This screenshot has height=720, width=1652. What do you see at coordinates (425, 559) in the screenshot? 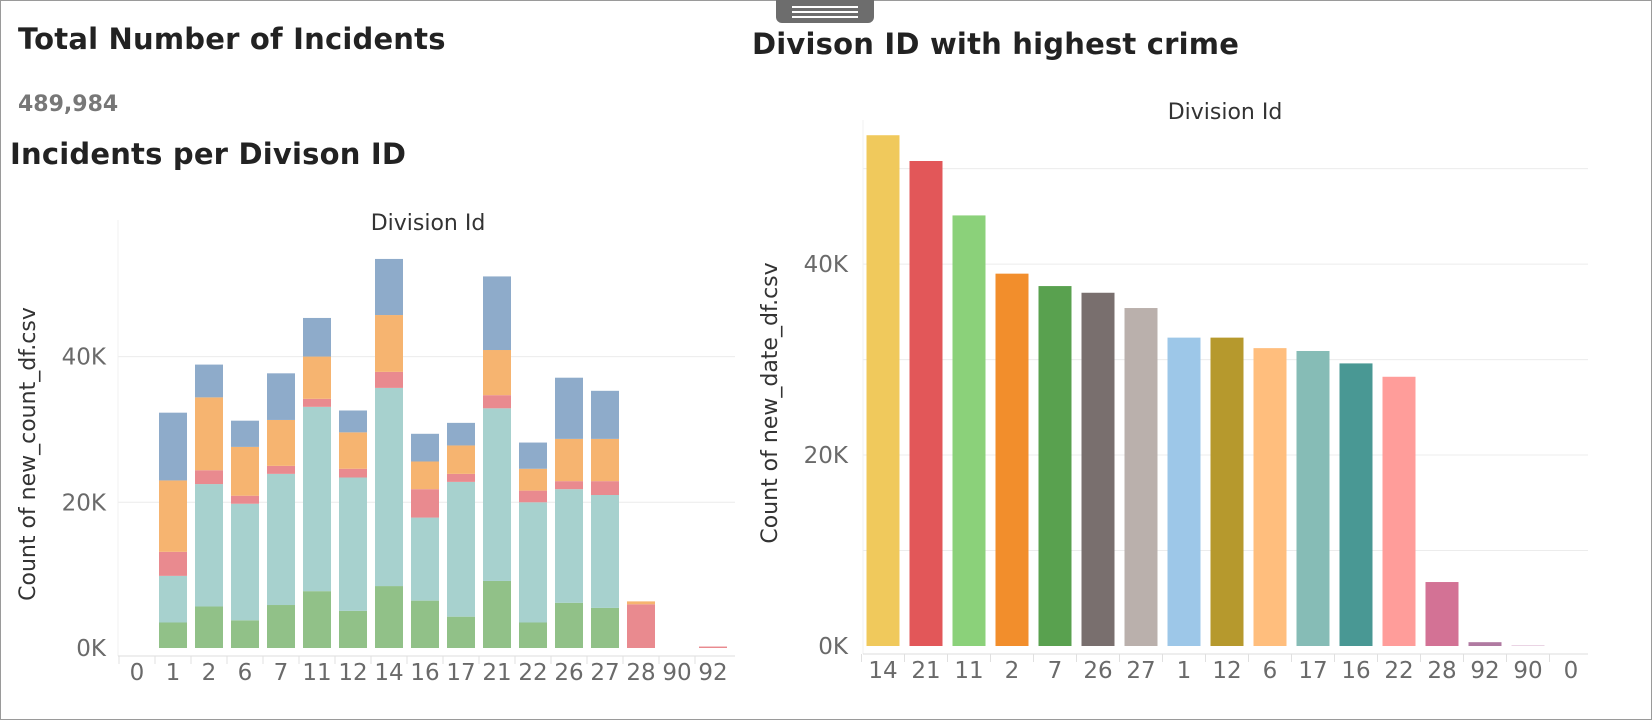
I see `bar-segment-16-series-teal` at bounding box center [425, 559].